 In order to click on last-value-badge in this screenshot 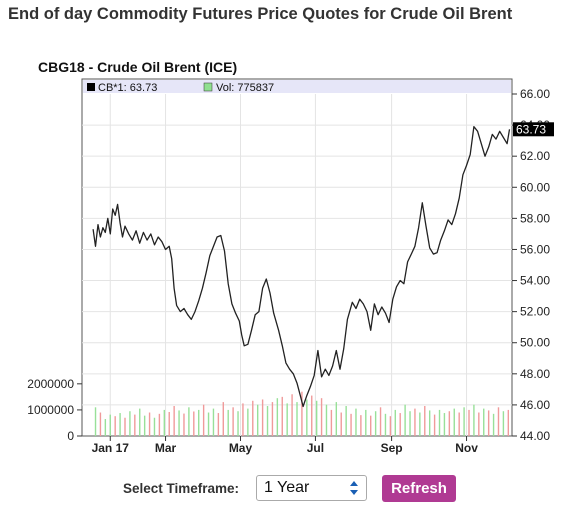, I will do `click(533, 129)`.